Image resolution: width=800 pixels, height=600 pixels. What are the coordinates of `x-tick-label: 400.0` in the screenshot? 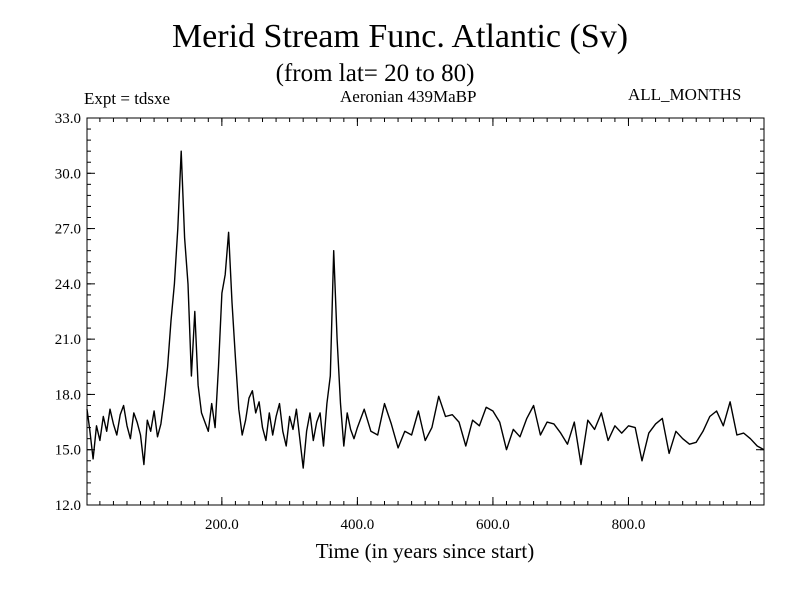 It's located at (358, 525).